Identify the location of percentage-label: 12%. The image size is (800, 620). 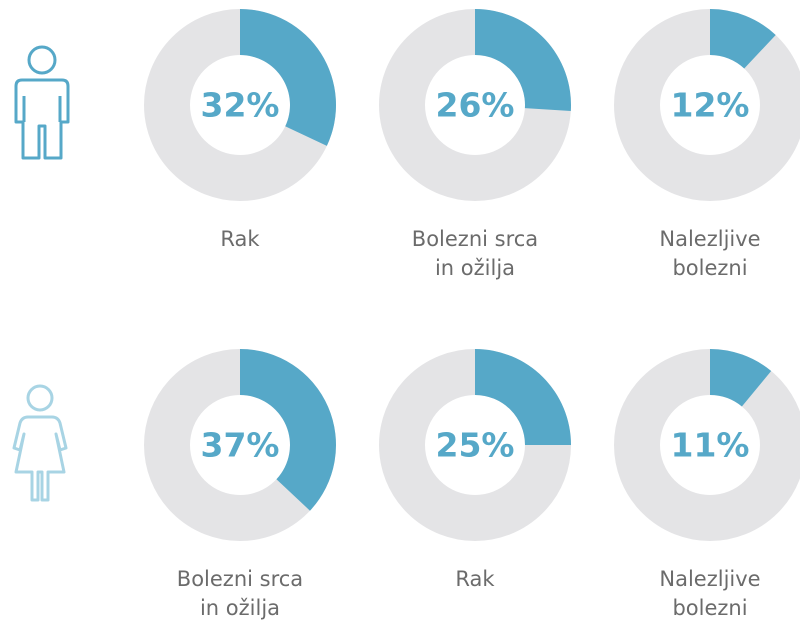
(710, 105).